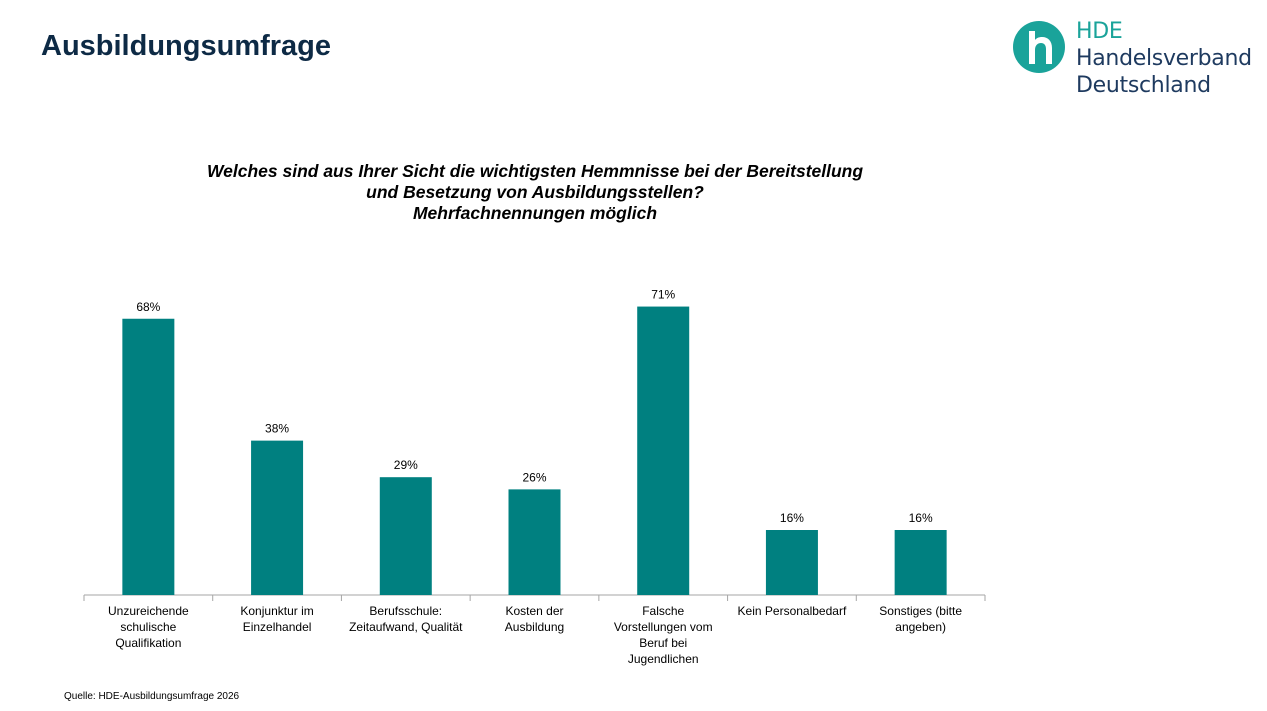  Describe the element at coordinates (920, 627) in the screenshot. I see `category-label: angeben)` at that location.